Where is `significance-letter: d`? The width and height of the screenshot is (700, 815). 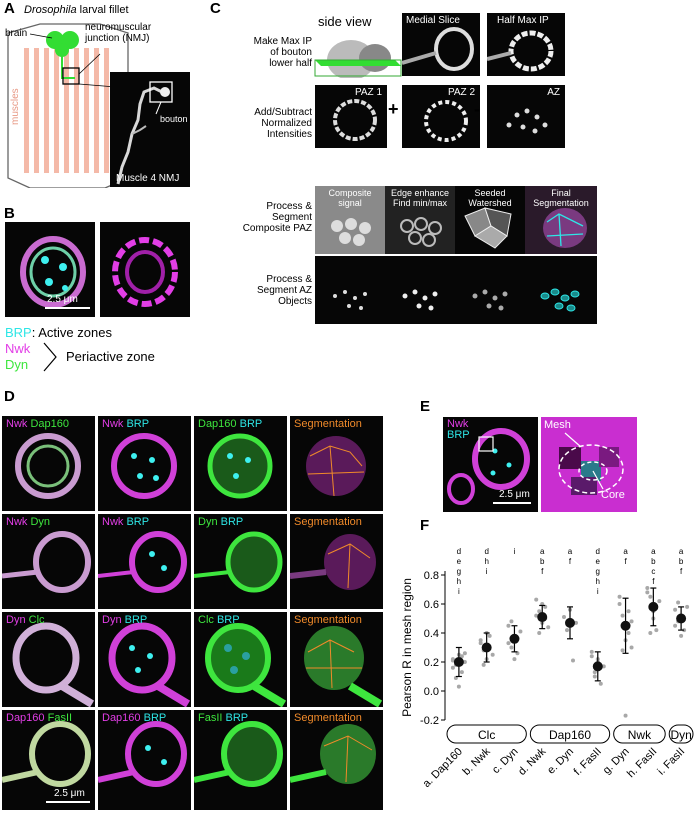
significance-letter: d is located at coordinates (598, 551).